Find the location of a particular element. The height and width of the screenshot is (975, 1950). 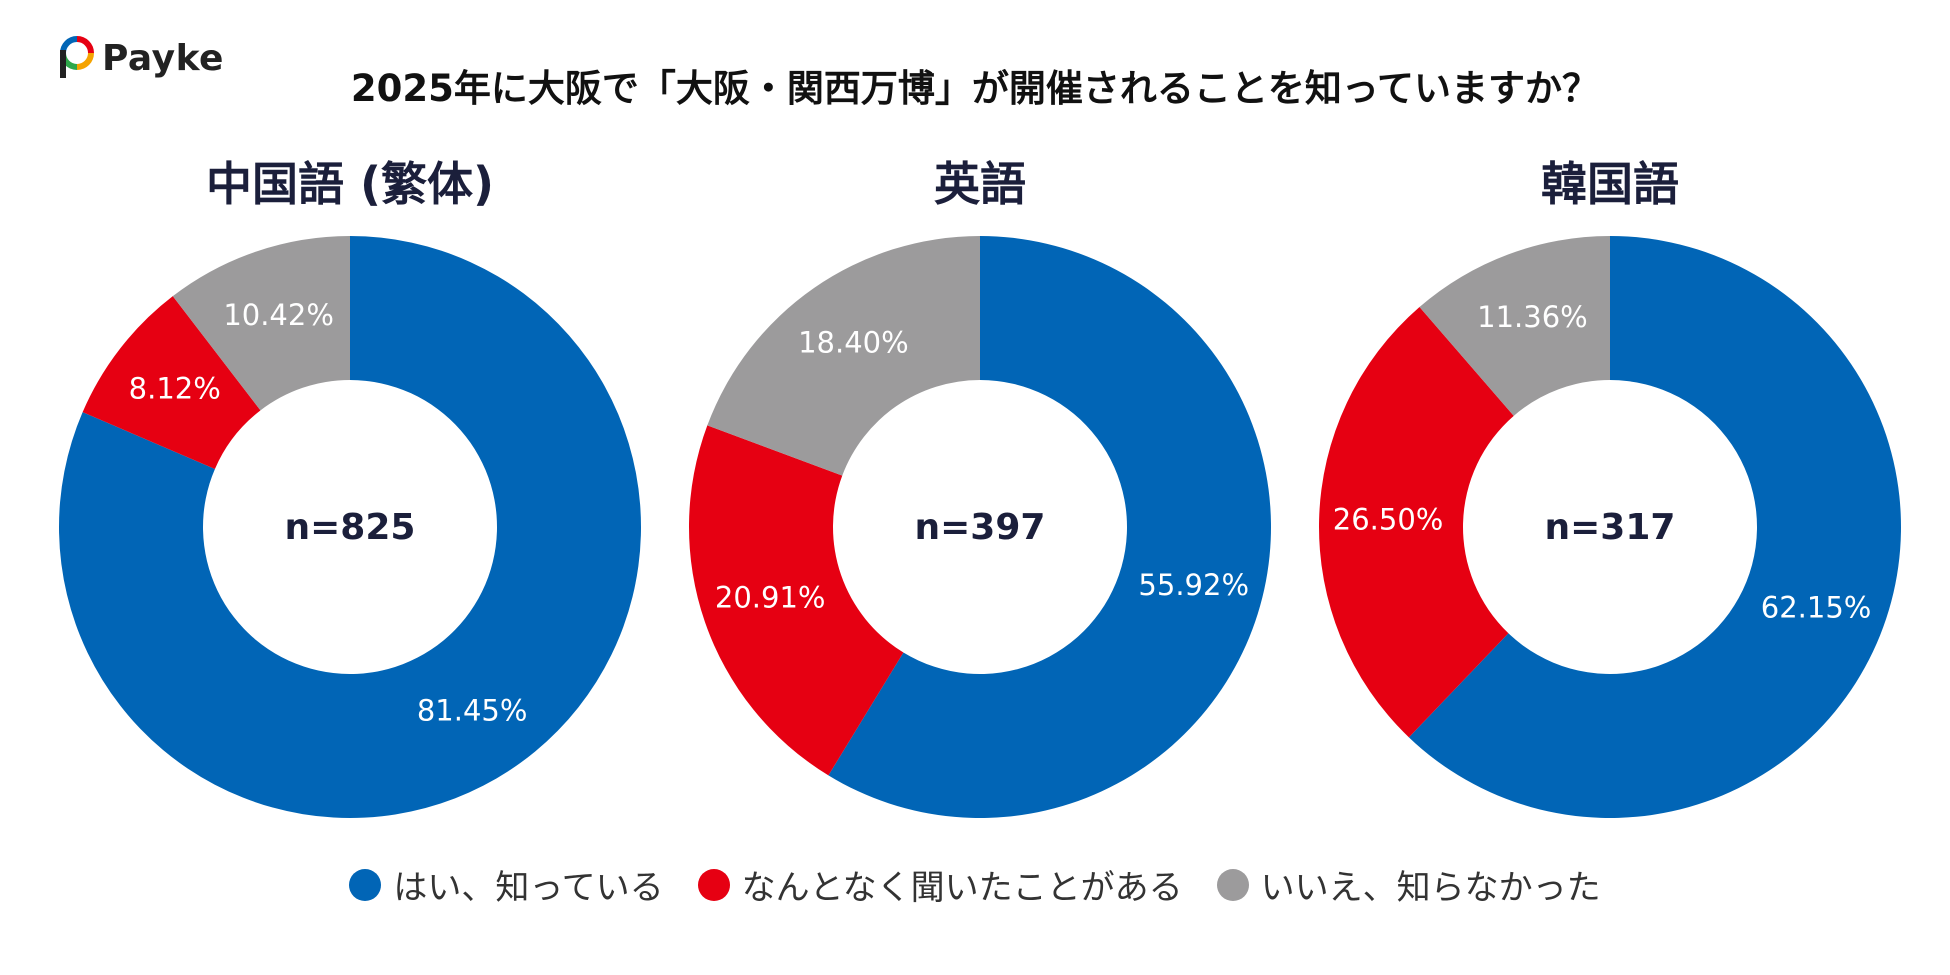

center-label-en: n=397 is located at coordinates (980, 527).